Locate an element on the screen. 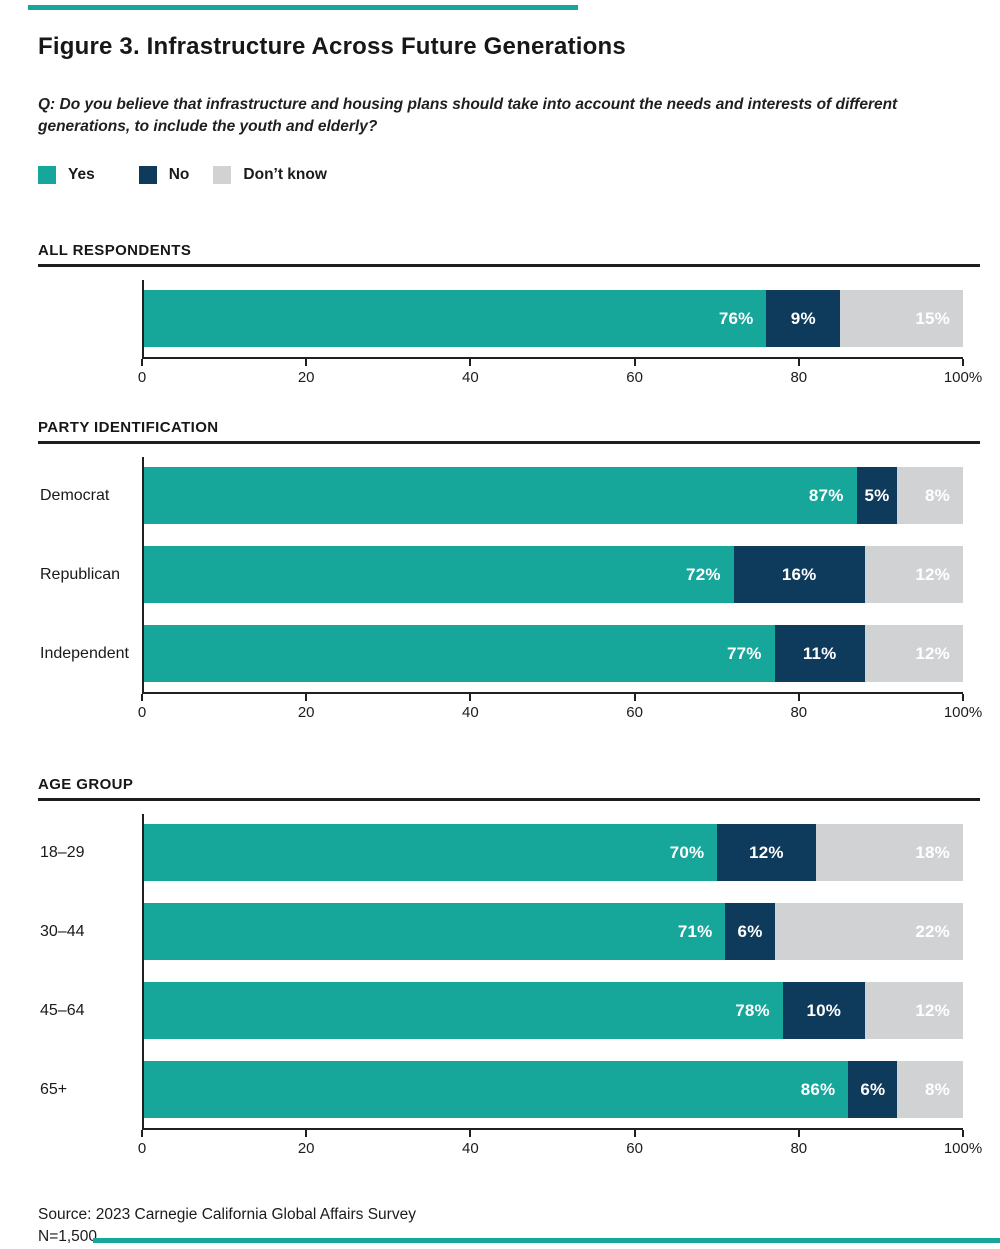 The image size is (1000, 1249). bar-segment-yes: 77% is located at coordinates (459, 653).